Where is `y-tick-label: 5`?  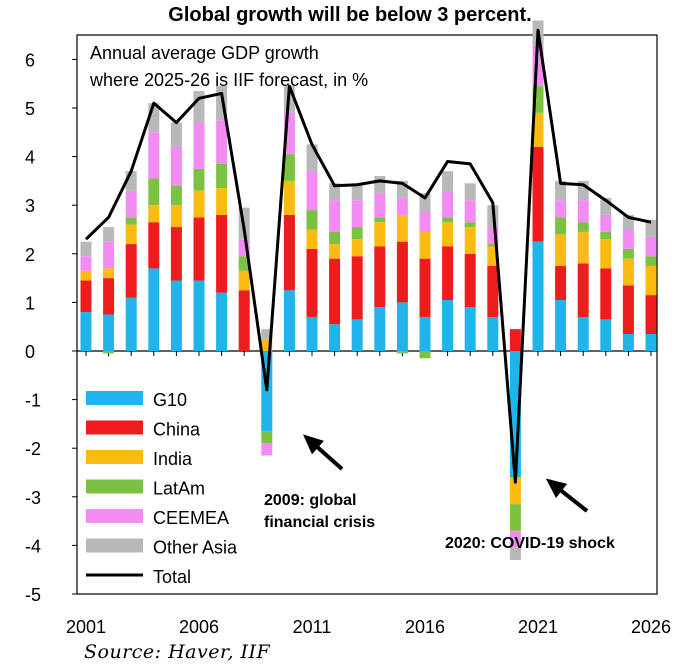 y-tick-label: 5 is located at coordinates (30, 109).